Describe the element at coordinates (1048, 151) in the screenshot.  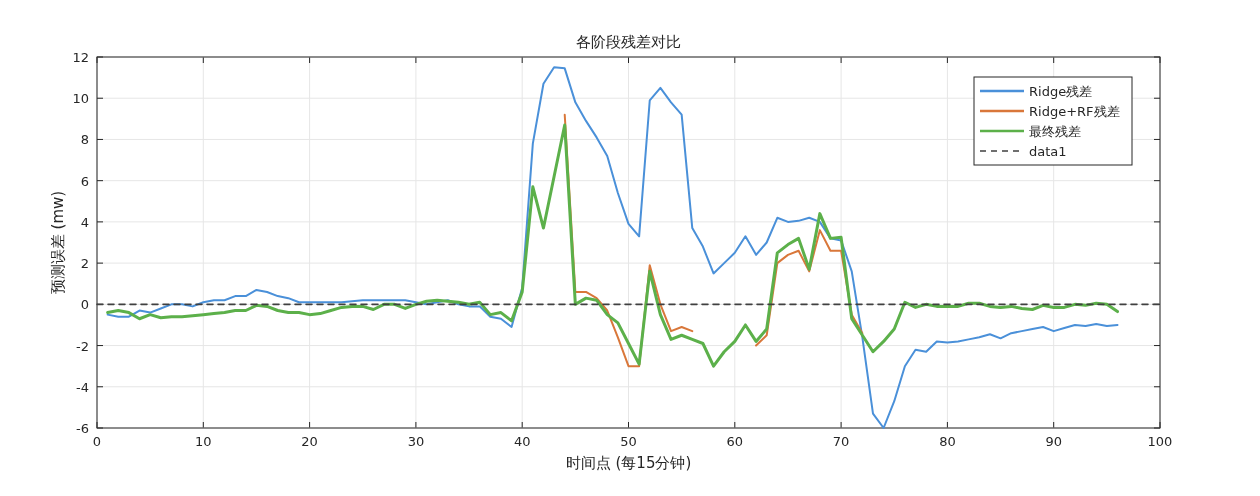
I see `legend-label: data1` at that location.